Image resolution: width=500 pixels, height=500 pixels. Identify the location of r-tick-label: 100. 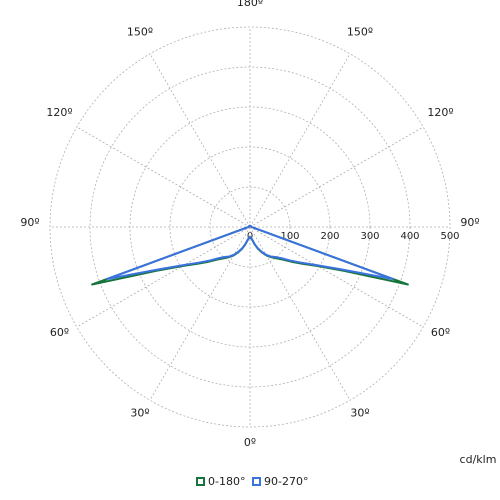
(289, 236).